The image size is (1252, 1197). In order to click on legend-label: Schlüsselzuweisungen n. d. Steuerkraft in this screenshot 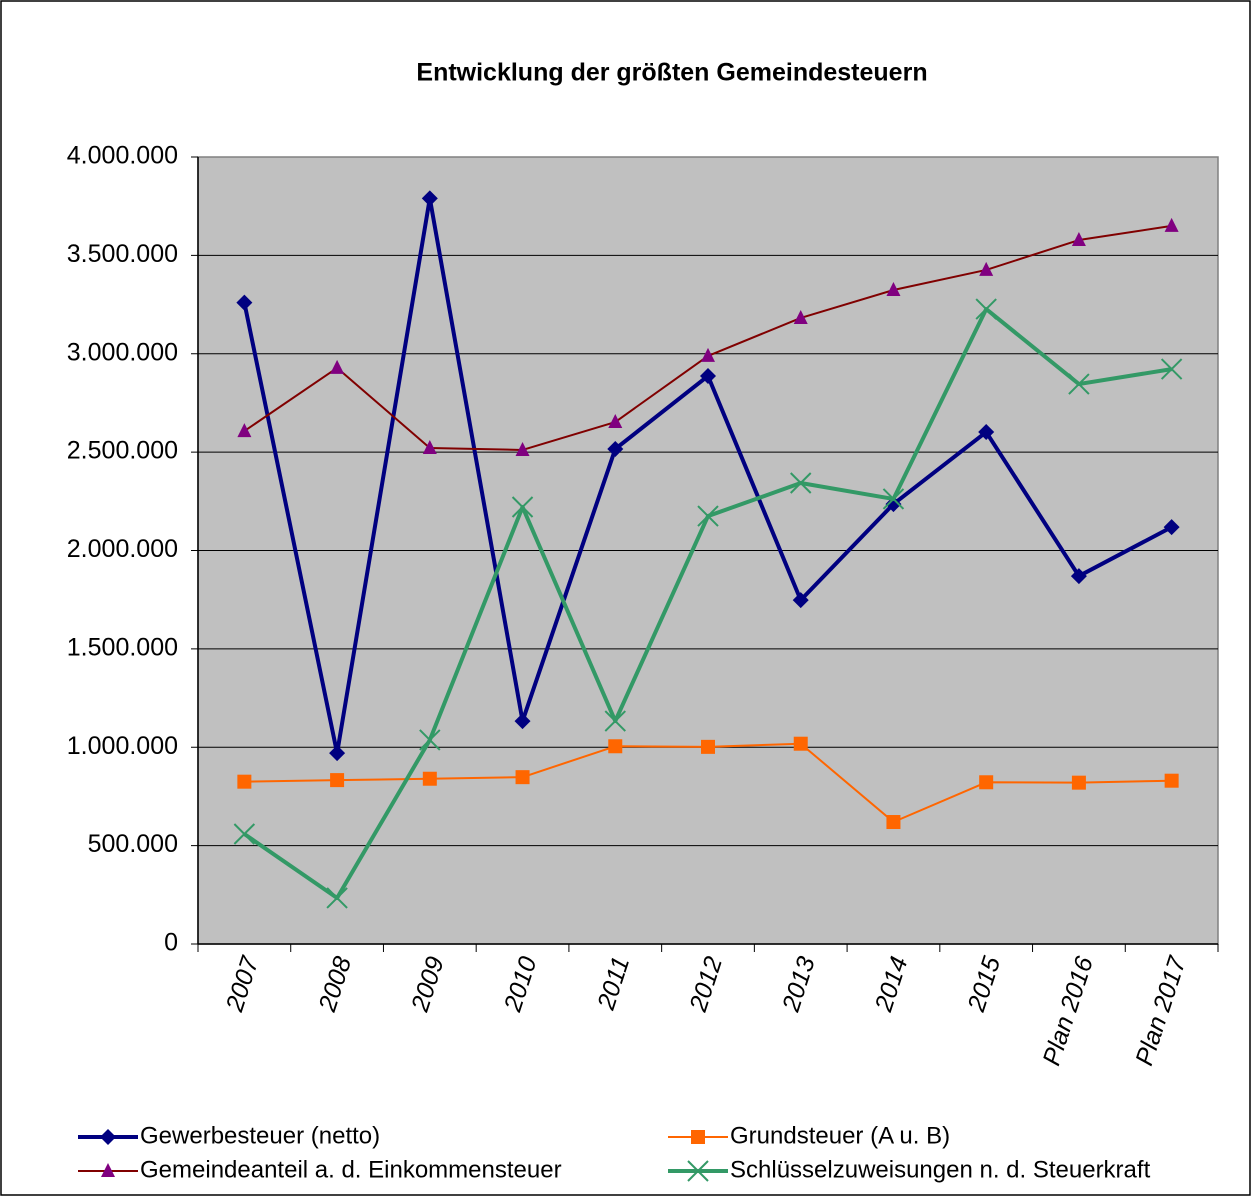, I will do `click(940, 1169)`.